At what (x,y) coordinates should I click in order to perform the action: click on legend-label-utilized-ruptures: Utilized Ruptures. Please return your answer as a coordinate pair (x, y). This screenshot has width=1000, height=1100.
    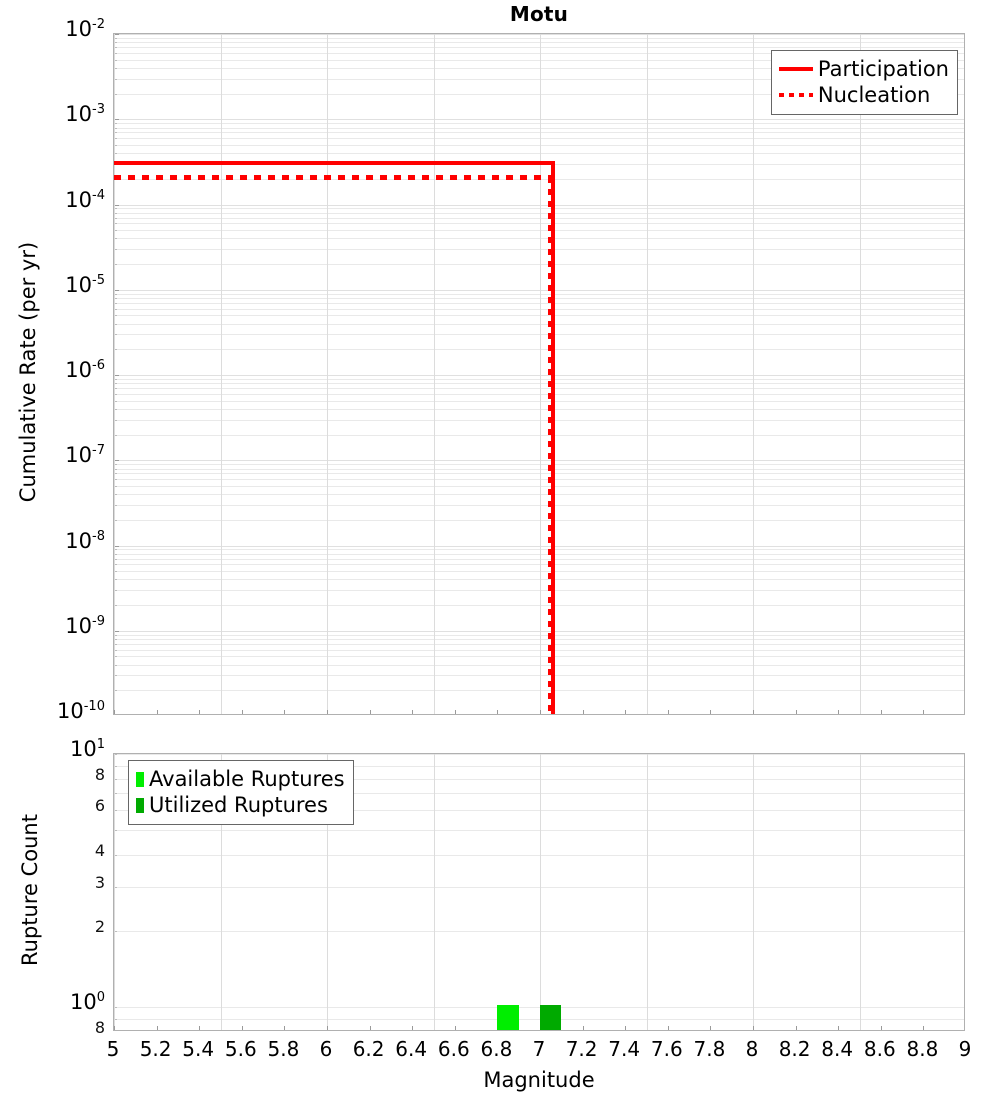
    Looking at the image, I should click on (238, 804).